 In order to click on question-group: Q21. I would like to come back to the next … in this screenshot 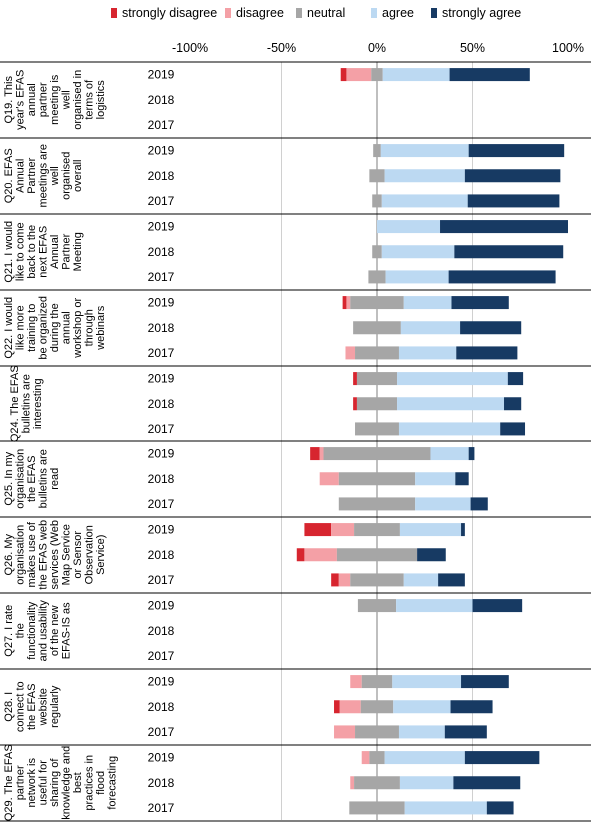, I will do `click(295, 248)`.